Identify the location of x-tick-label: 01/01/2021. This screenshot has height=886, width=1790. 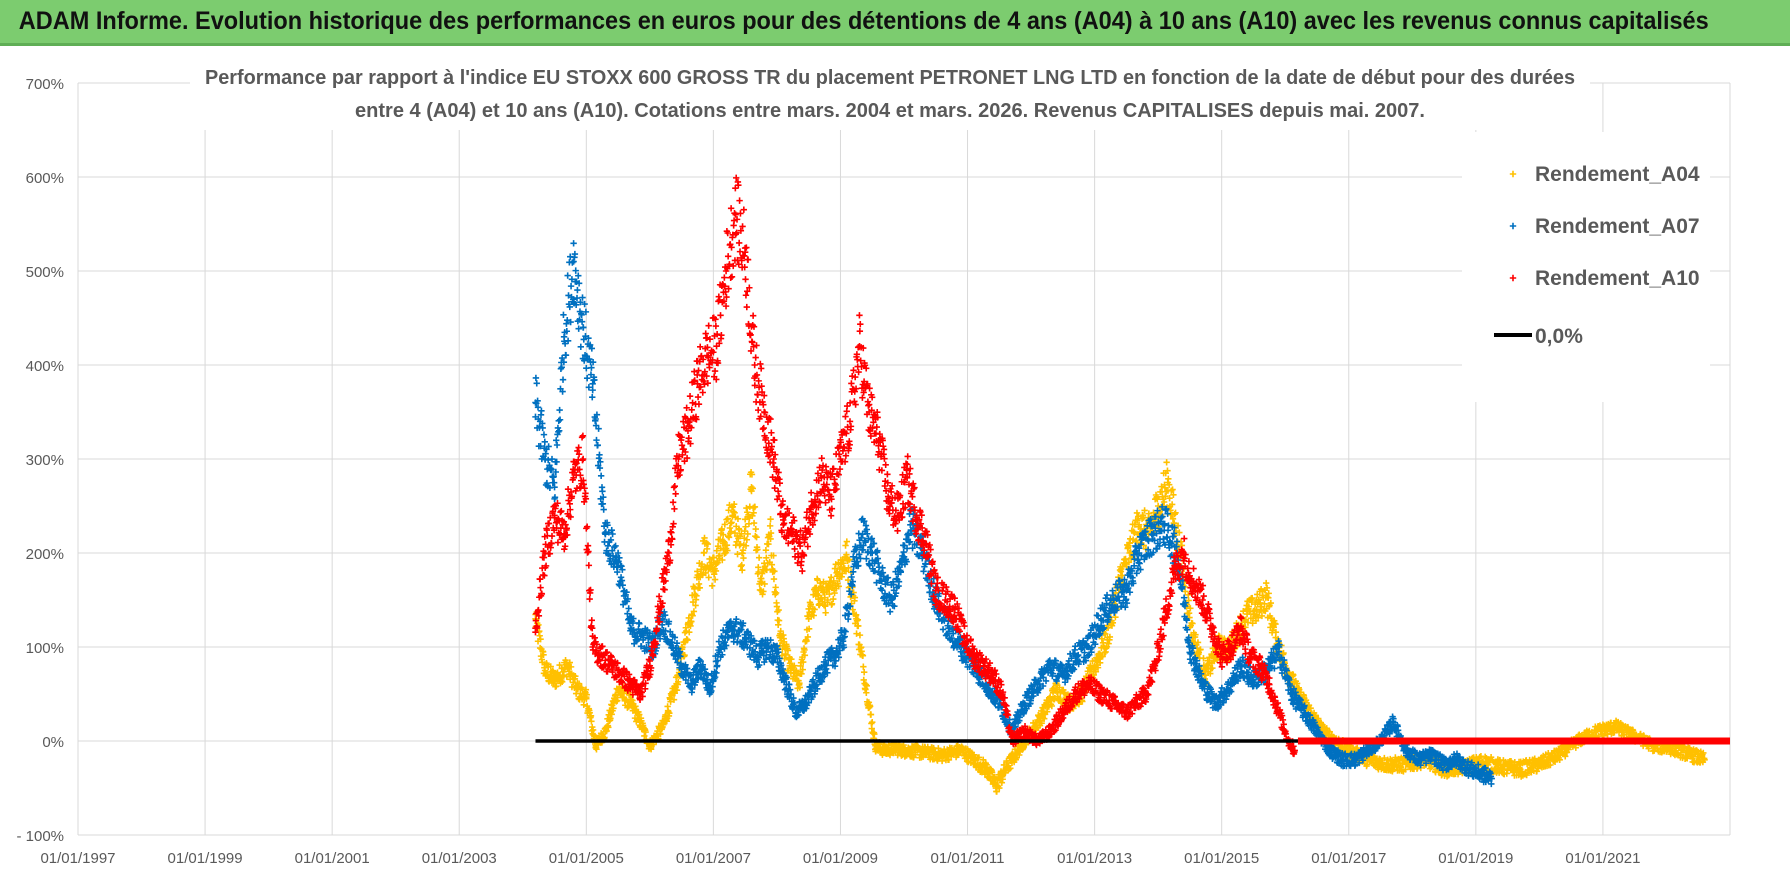
(1602, 858).